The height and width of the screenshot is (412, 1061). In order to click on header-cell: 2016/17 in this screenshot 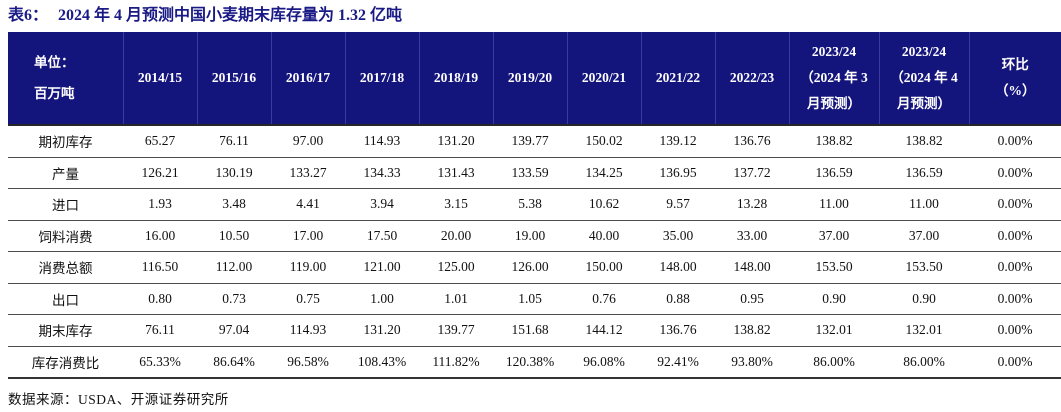, I will do `click(307, 79)`.